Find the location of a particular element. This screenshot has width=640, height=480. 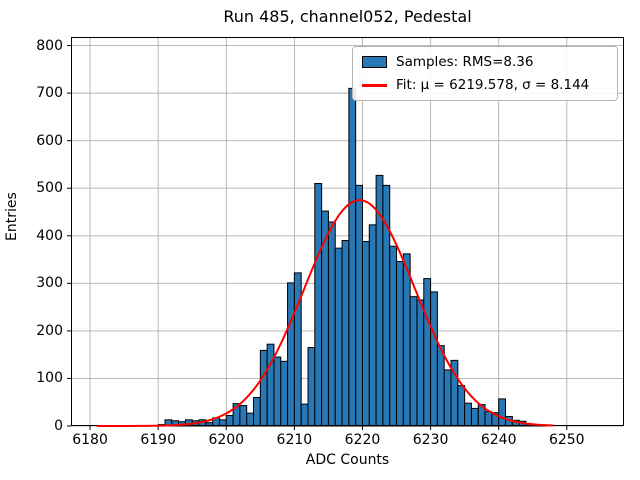

x-tick-label: 6200 is located at coordinates (226, 440).